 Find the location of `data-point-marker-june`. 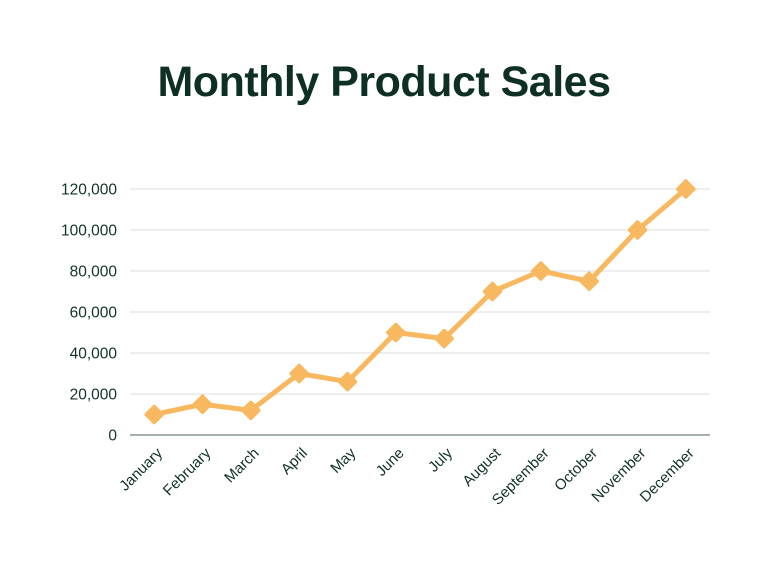

data-point-marker-june is located at coordinates (396, 332).